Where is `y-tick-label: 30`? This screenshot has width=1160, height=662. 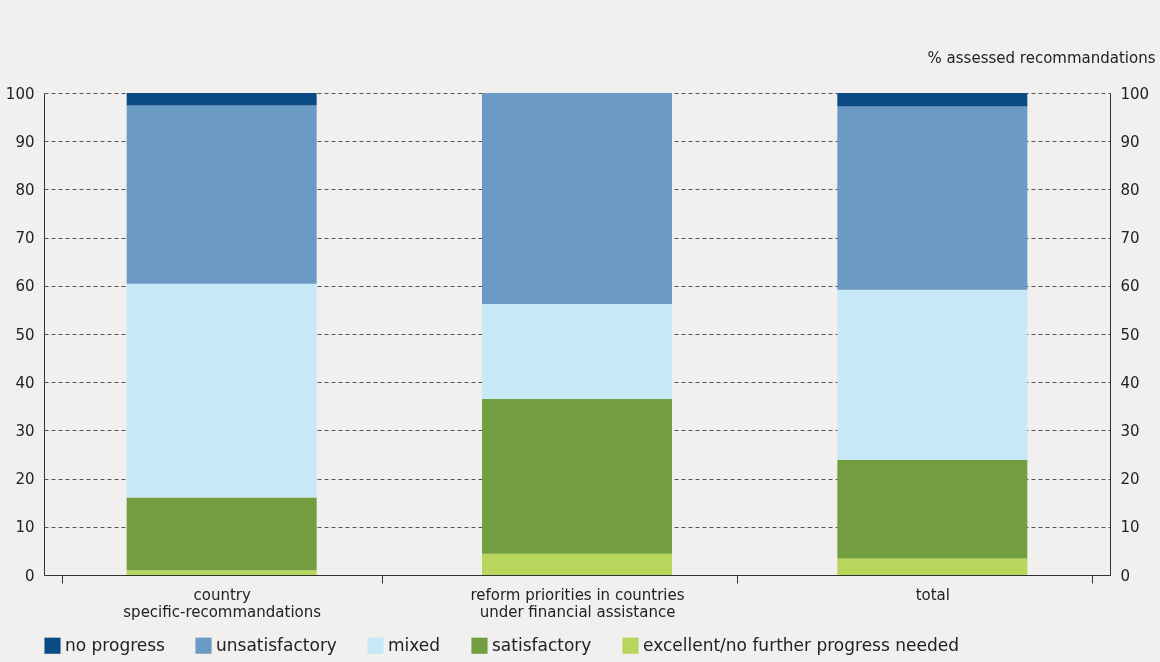
y-tick-label: 30 is located at coordinates (25, 430).